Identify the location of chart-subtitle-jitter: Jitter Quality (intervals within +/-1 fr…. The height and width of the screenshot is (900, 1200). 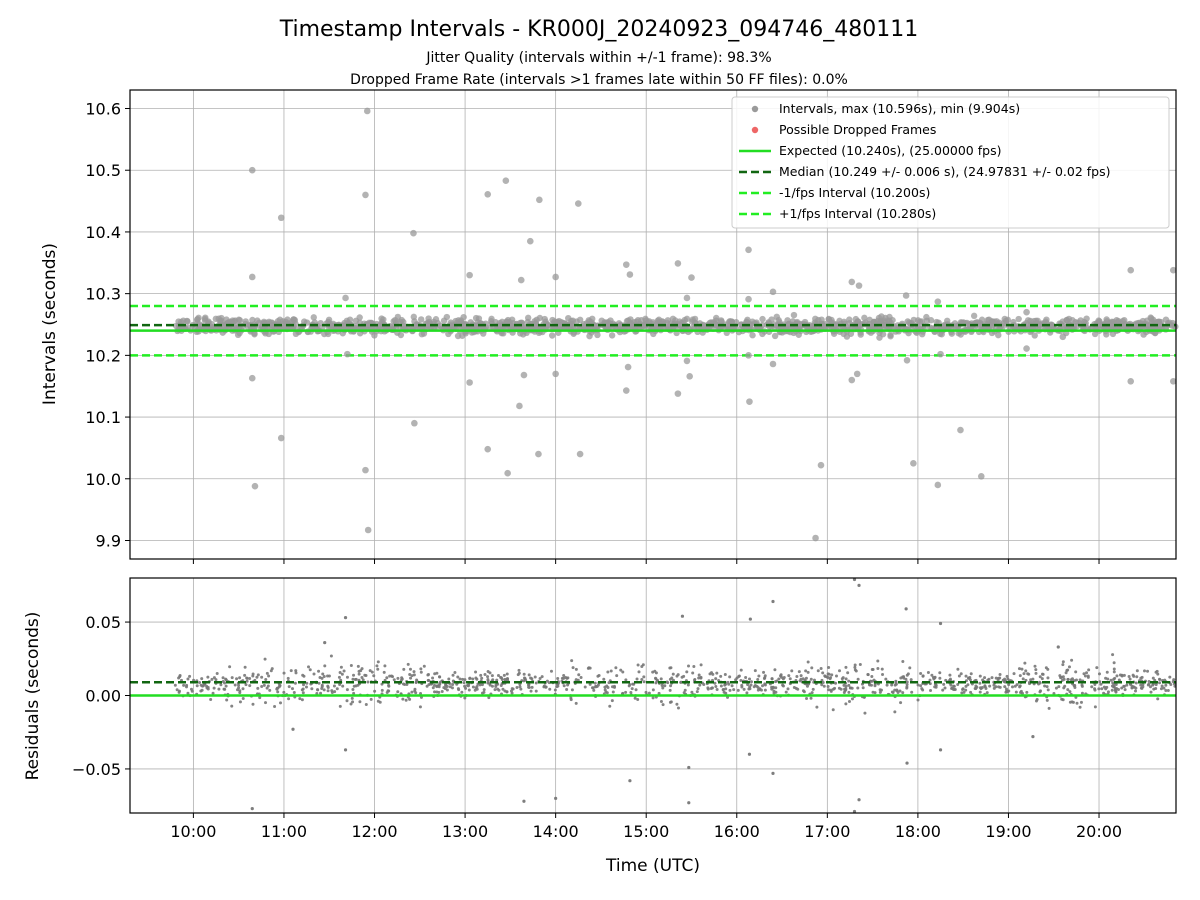
(598, 58).